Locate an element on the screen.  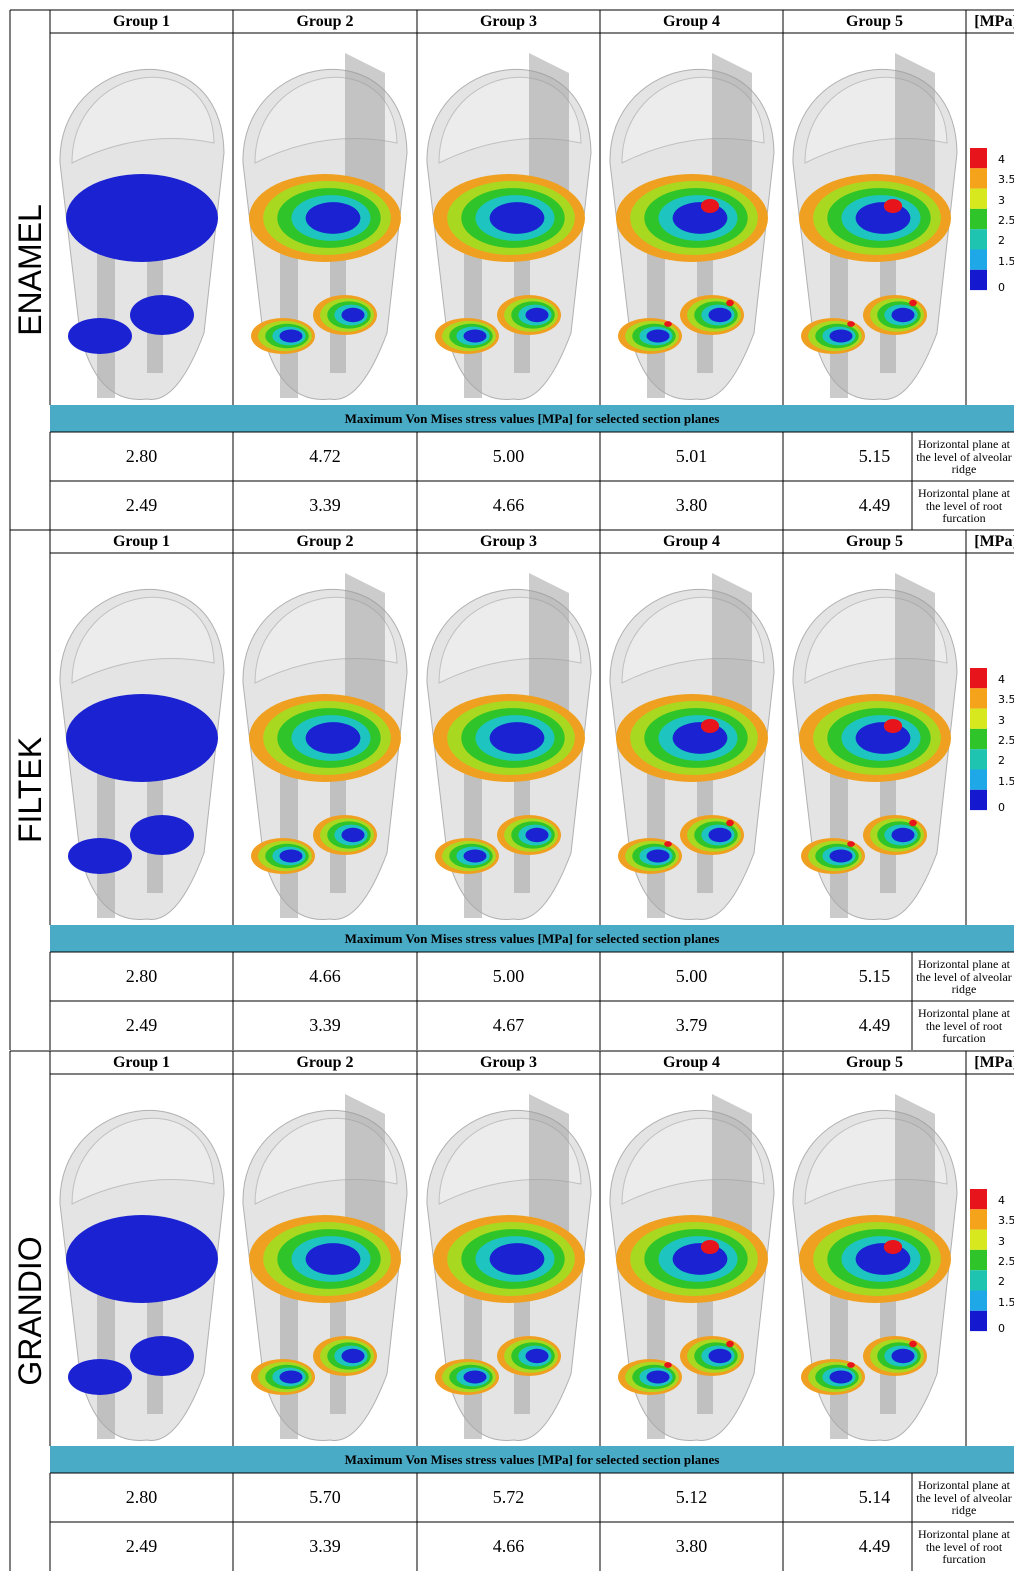
column-header: [MPa] is located at coordinates (994, 21).